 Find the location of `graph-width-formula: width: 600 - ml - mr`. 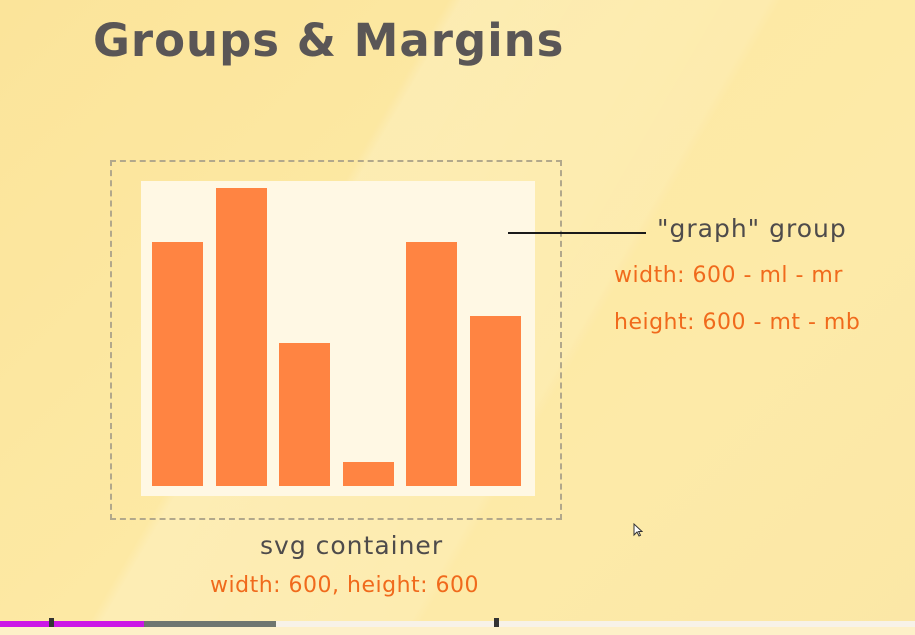

graph-width-formula: width: 600 - ml - mr is located at coordinates (728, 275).